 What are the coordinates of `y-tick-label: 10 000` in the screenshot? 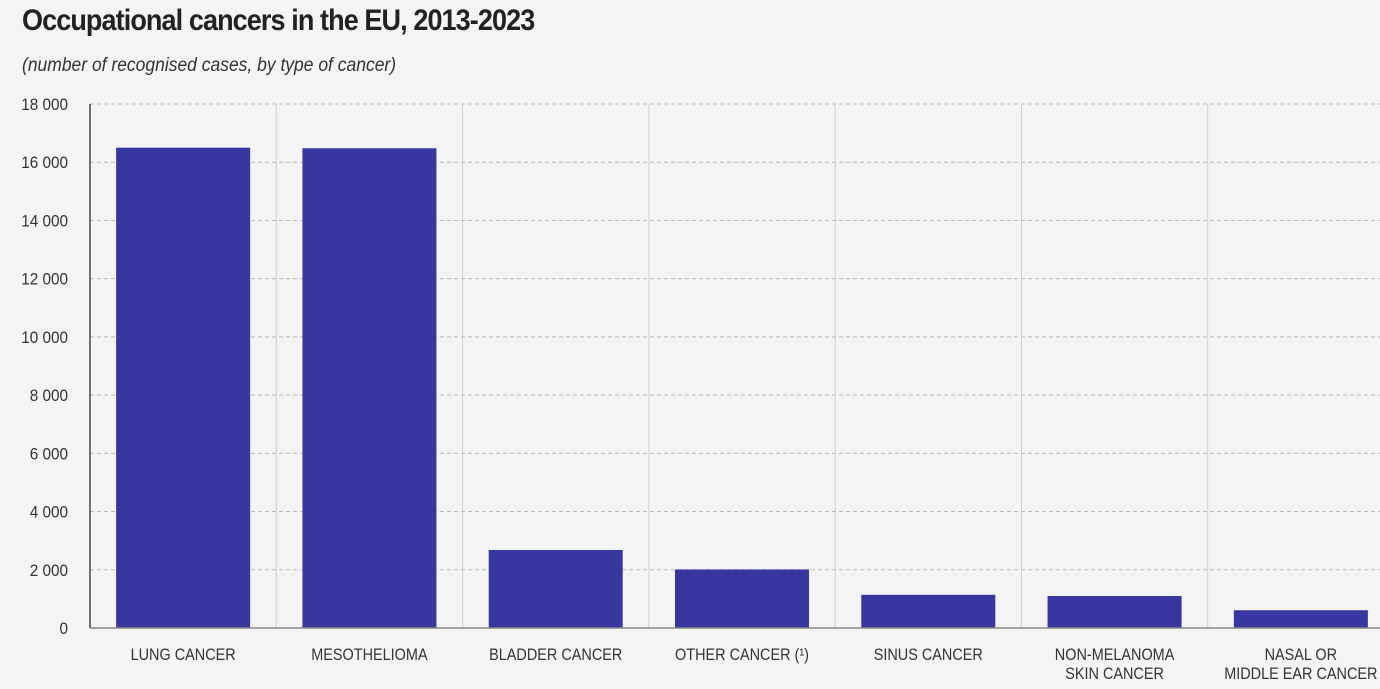 It's located at (44, 337).